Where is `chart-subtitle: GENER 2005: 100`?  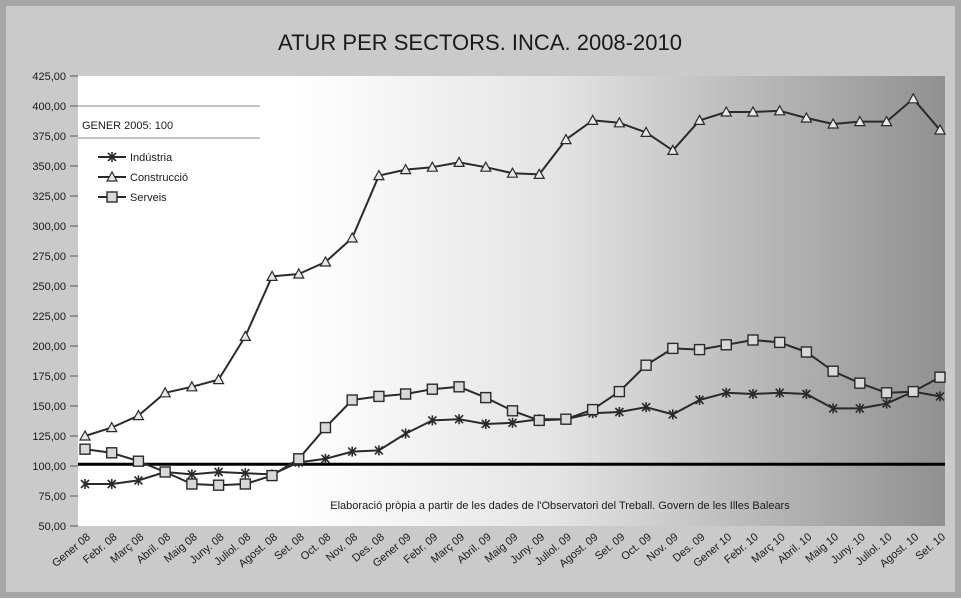
chart-subtitle: GENER 2005: 100 is located at coordinates (127, 126).